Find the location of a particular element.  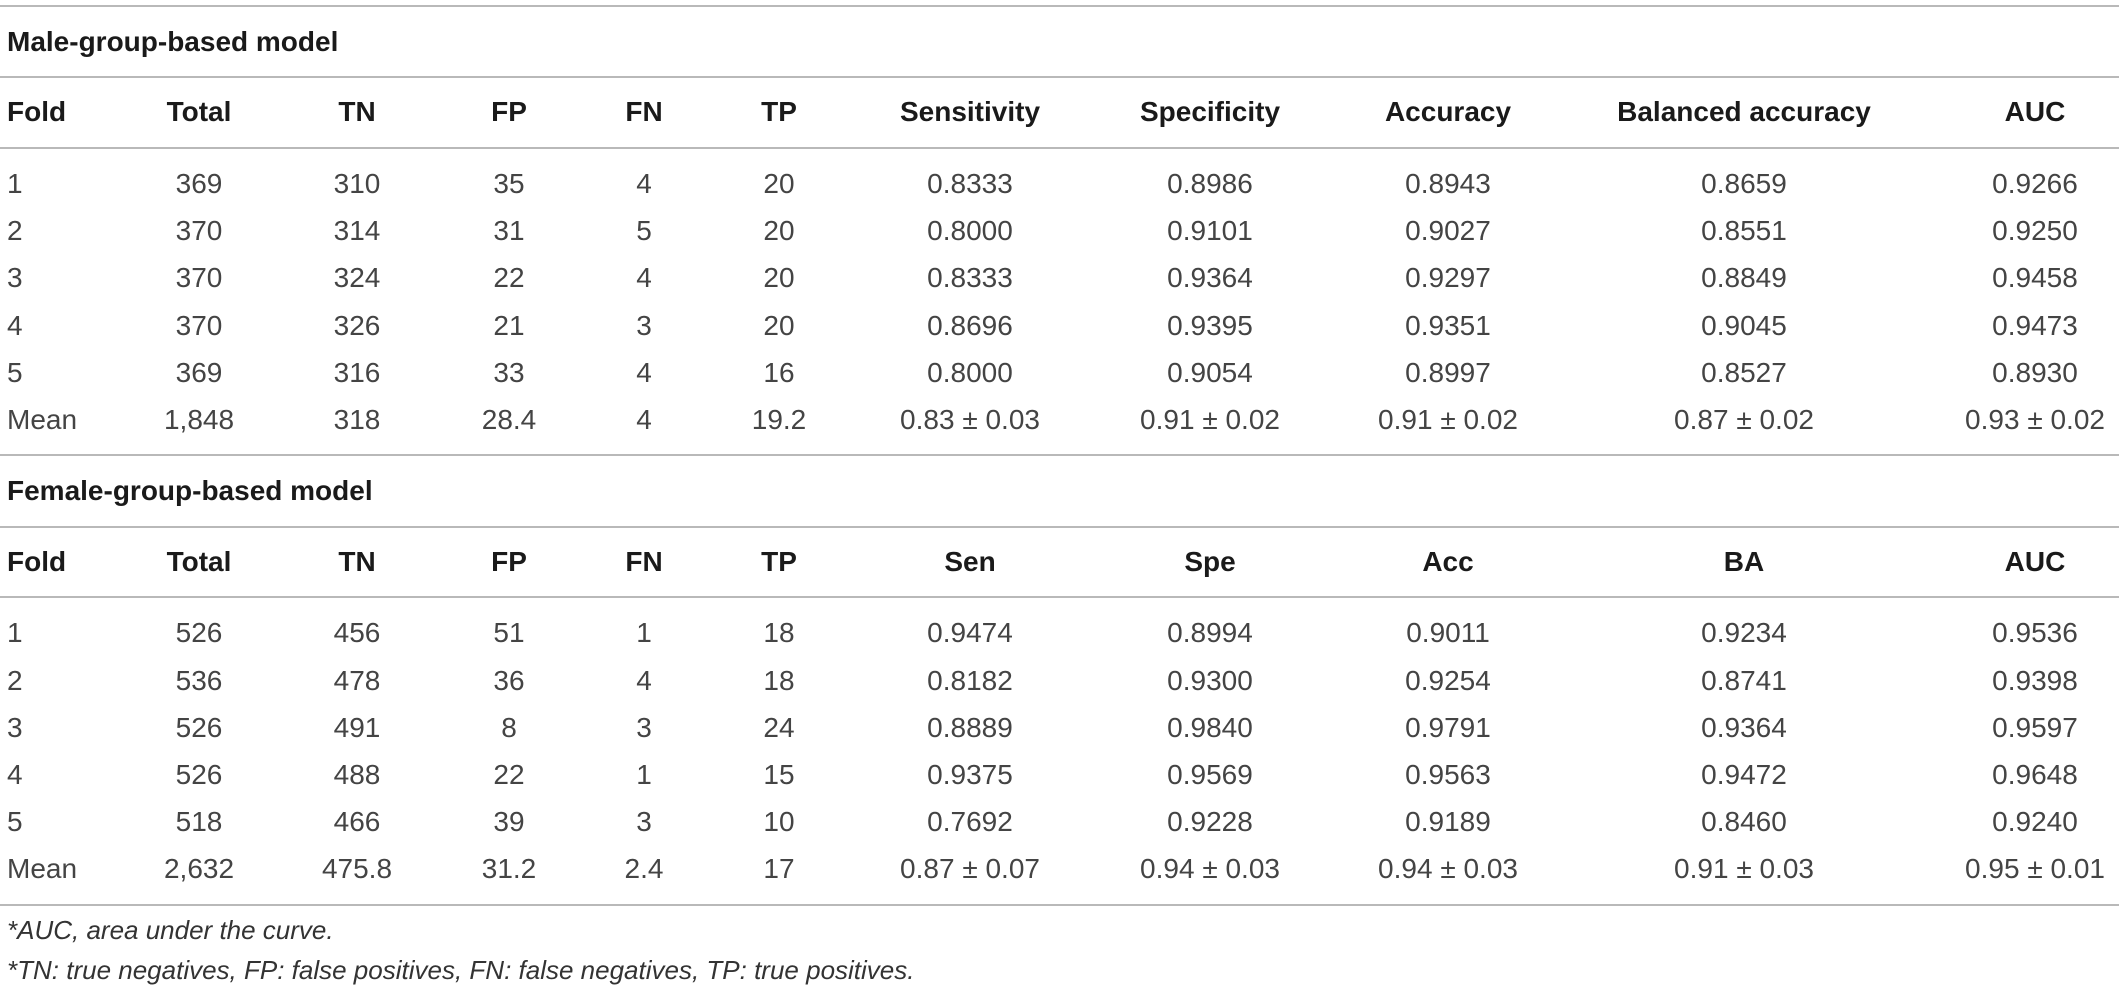

header-fn: FN is located at coordinates (644, 561).